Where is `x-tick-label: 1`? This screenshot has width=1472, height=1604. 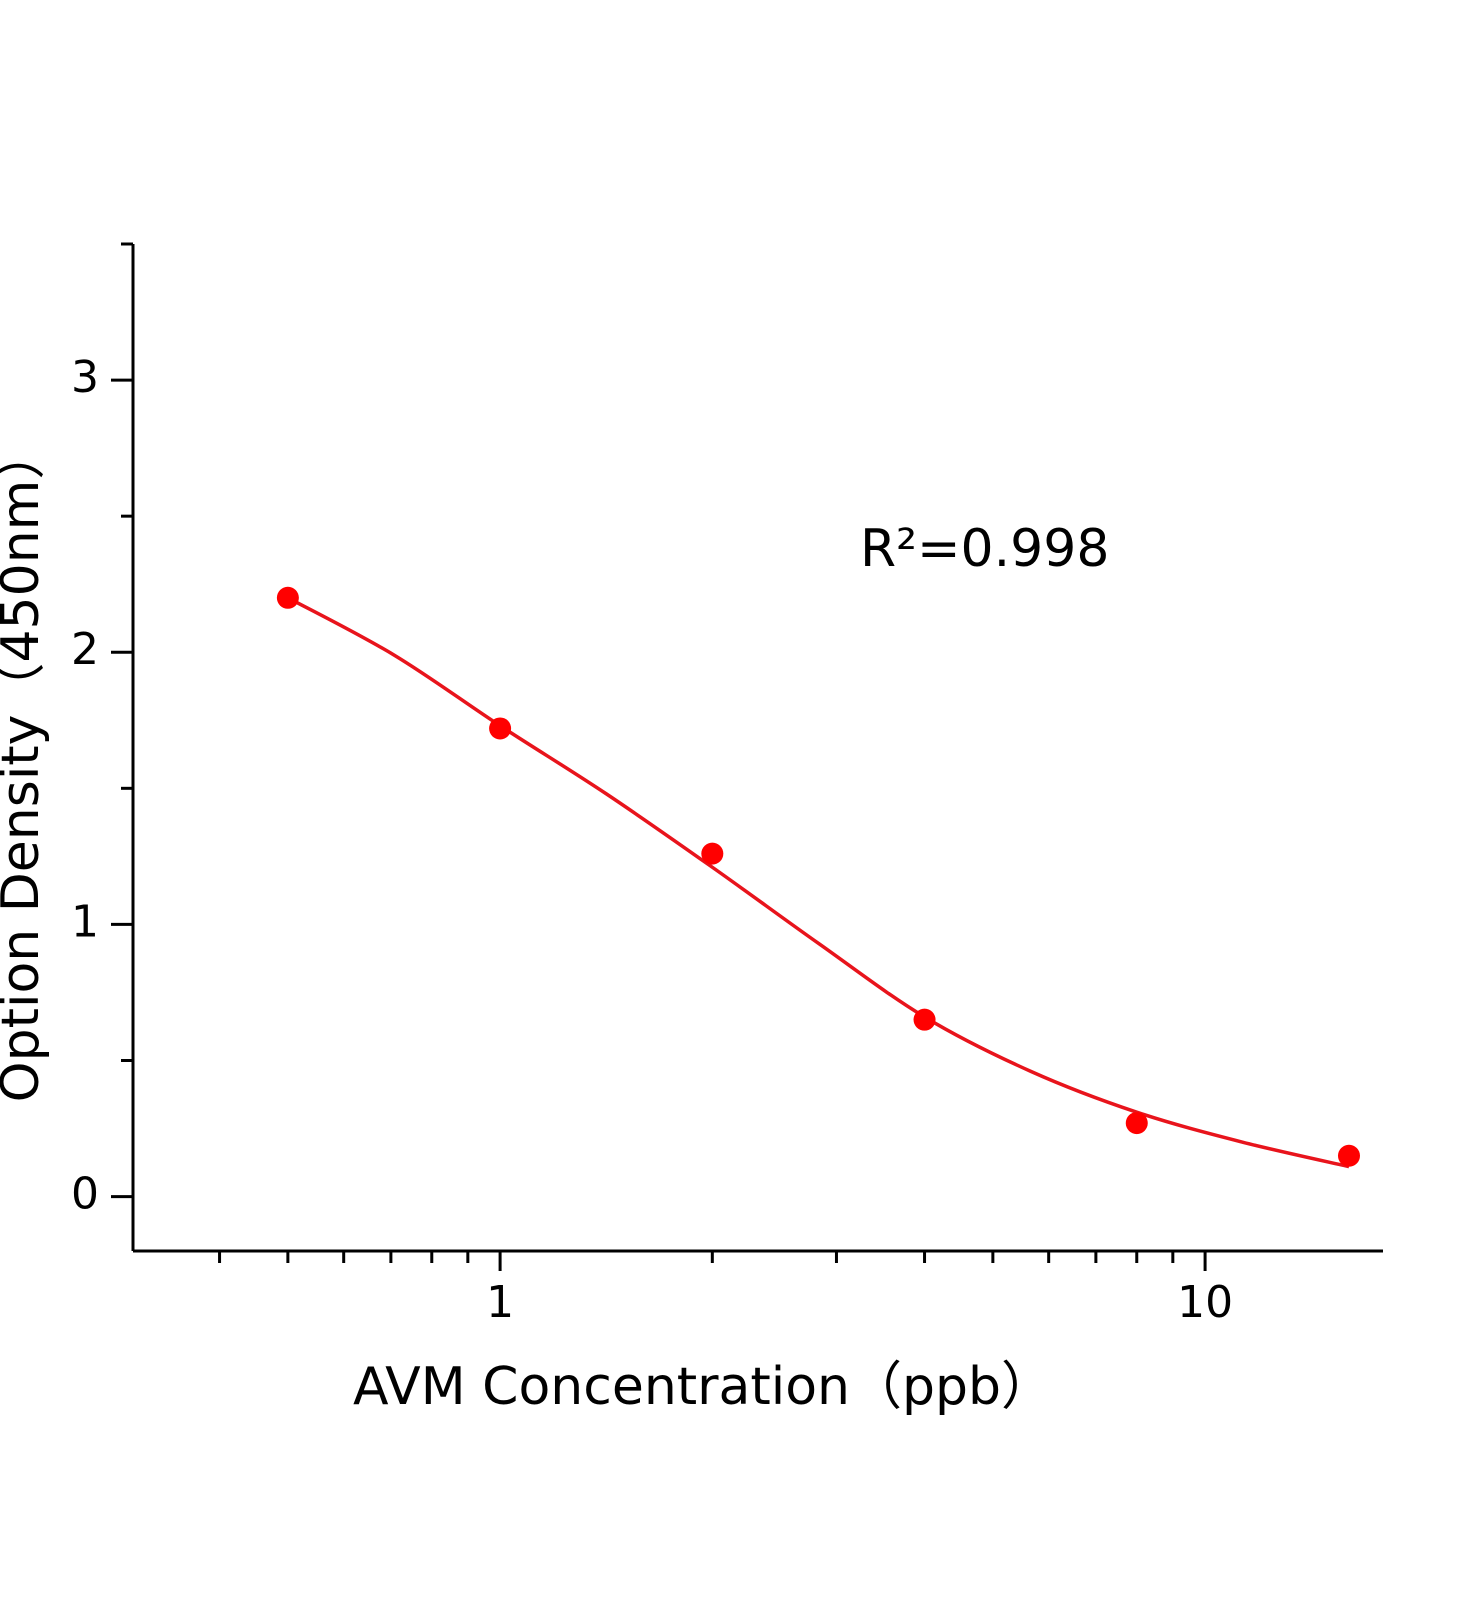
x-tick-label: 1 is located at coordinates (500, 1302).